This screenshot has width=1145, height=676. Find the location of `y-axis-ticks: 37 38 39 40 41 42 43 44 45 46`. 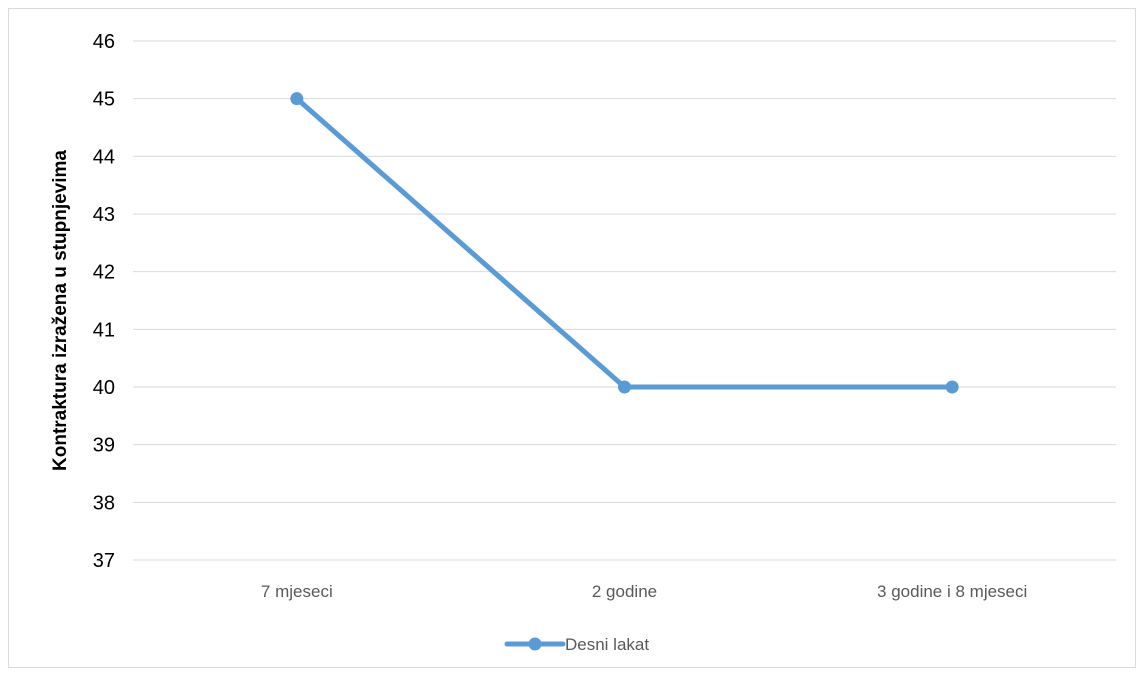

y-axis-ticks: 37 38 39 40 41 42 43 44 45 46 is located at coordinates (104, 301).